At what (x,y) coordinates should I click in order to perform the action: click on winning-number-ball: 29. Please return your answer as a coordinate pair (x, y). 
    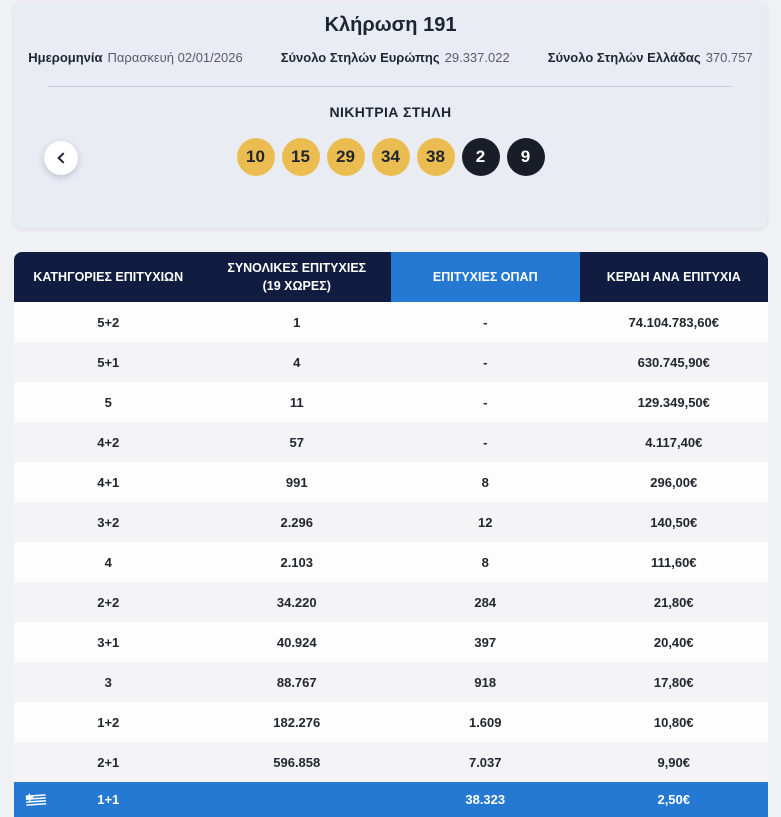
    Looking at the image, I should click on (345, 157).